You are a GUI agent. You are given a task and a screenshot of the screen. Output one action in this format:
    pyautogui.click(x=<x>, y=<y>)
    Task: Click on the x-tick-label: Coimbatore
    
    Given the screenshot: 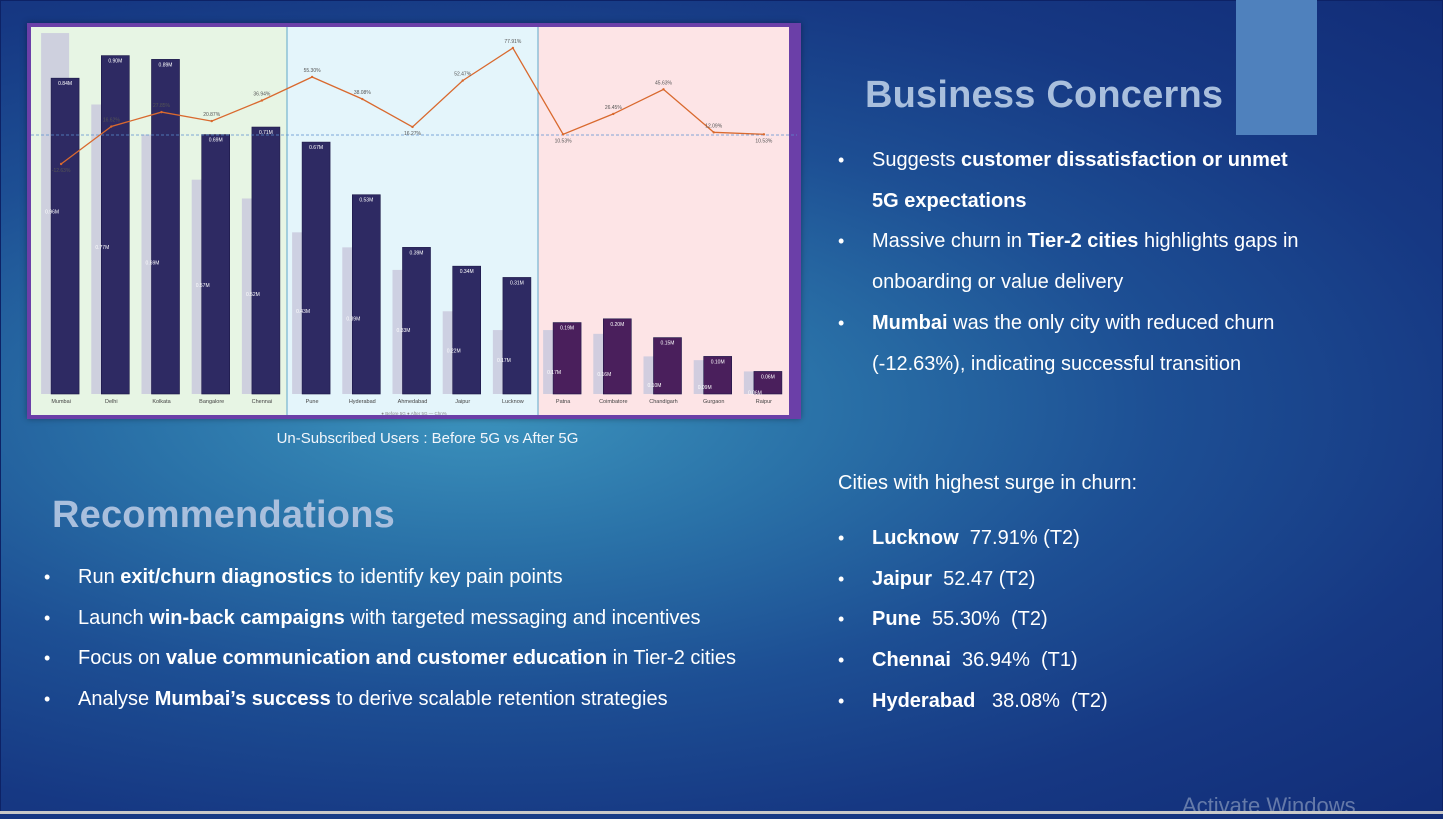 What is the action you would take?
    pyautogui.click(x=613, y=402)
    